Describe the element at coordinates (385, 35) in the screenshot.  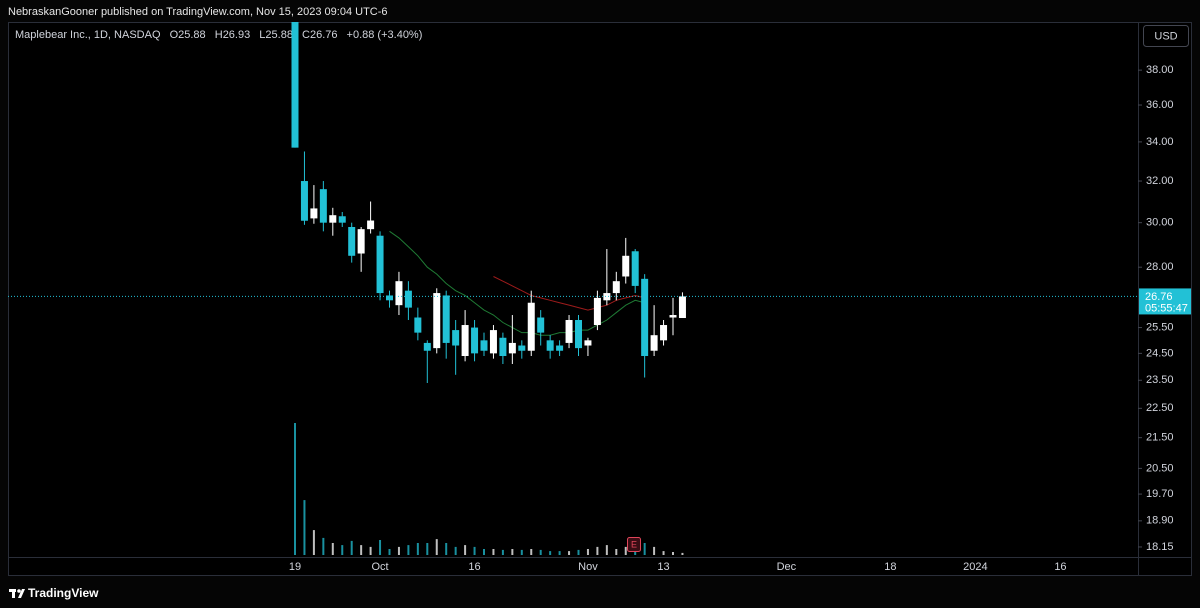
I see `legend-change: +0.88 (+3.40%)` at that location.